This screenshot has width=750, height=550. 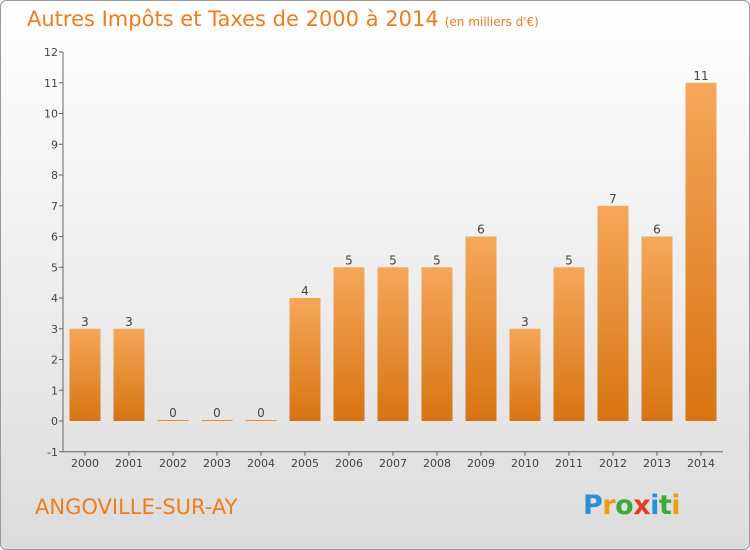 I want to click on y-tick-label: 5, so click(x=54, y=267).